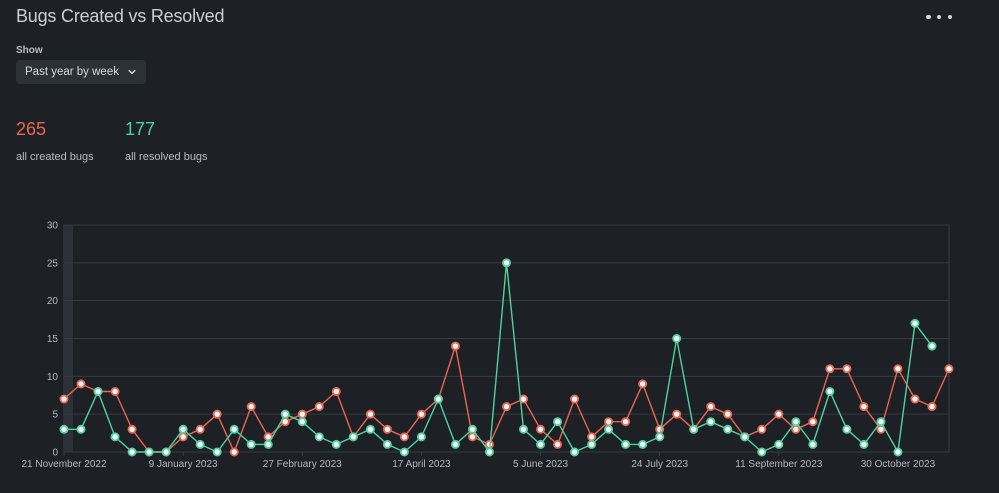 Image resolution: width=999 pixels, height=493 pixels. What do you see at coordinates (63, 464) in the screenshot?
I see `x-tick-label: 21 November 2022` at bounding box center [63, 464].